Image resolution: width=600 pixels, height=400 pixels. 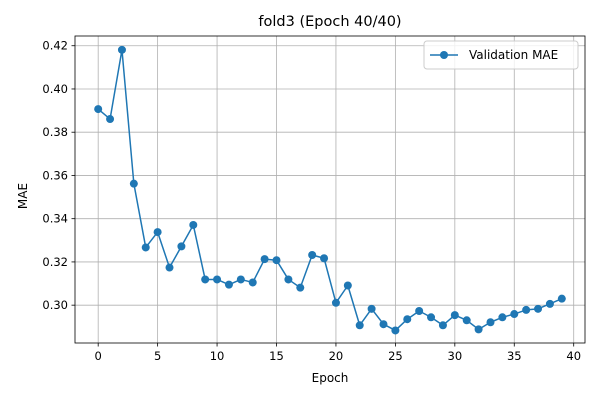 I want to click on x-tick-label: 20, so click(x=336, y=356).